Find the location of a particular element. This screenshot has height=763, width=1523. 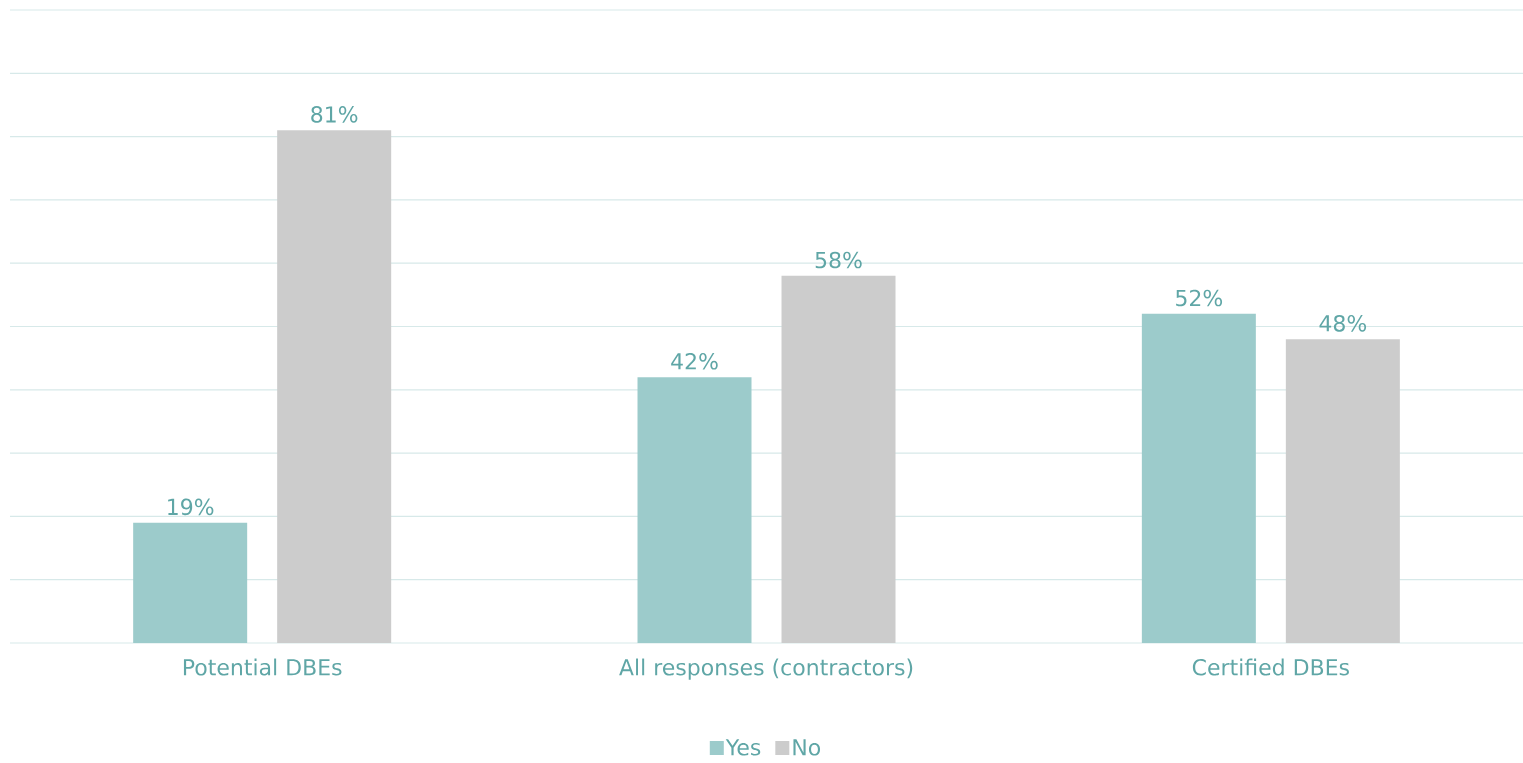

data-label: 58% is located at coordinates (838, 260).